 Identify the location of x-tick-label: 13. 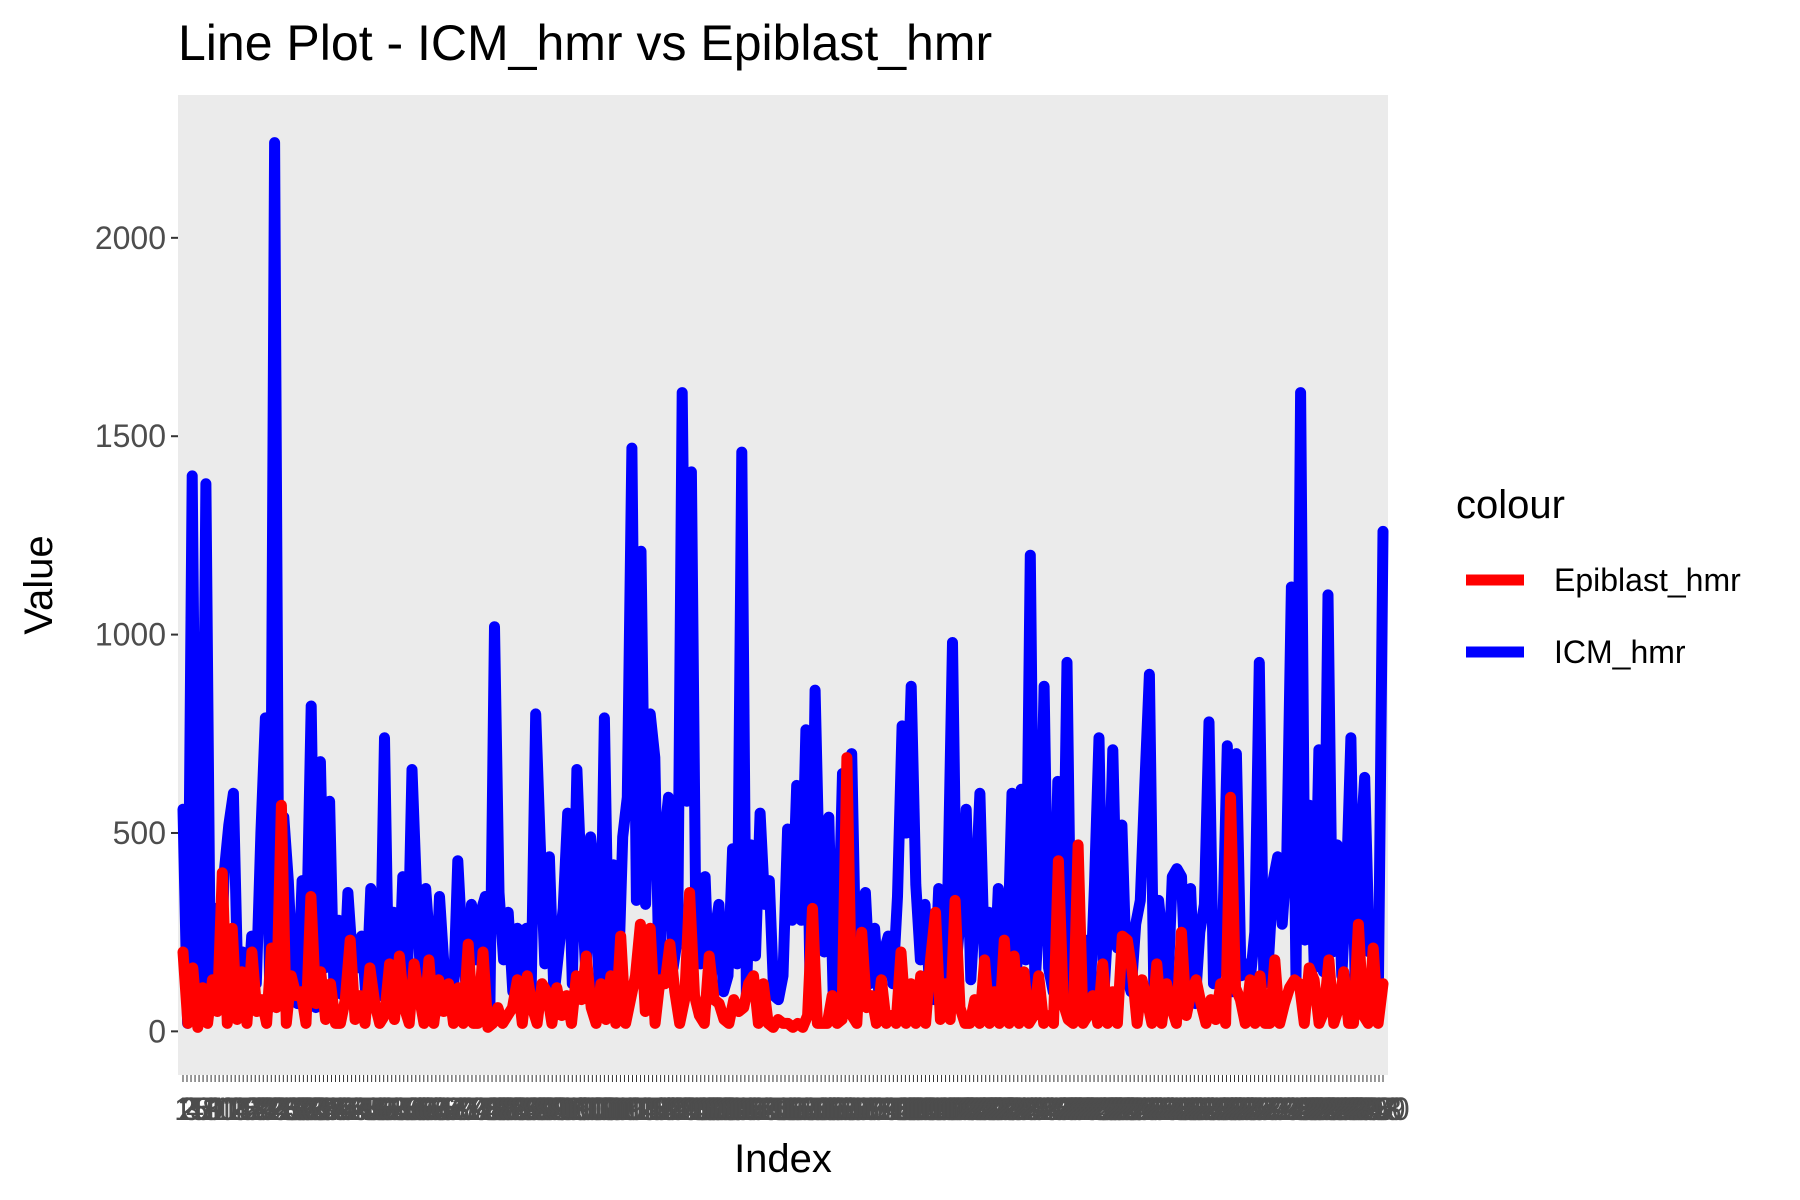
(231, 1109).